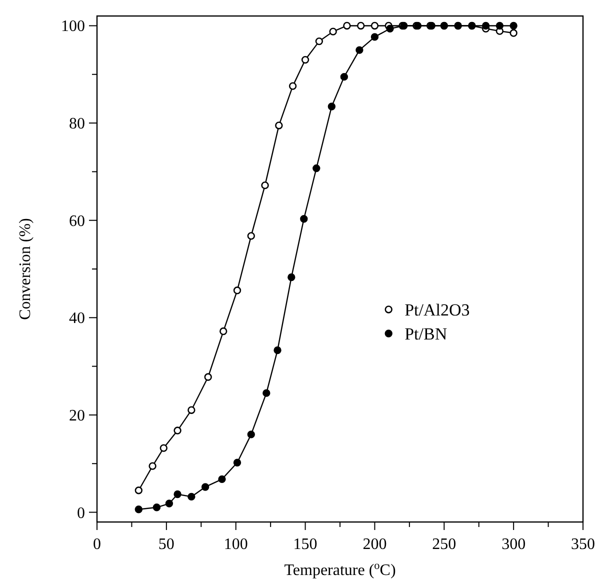 This screenshot has height=587, width=613. Describe the element at coordinates (305, 544) in the screenshot. I see `x-tick-label: 150` at that location.